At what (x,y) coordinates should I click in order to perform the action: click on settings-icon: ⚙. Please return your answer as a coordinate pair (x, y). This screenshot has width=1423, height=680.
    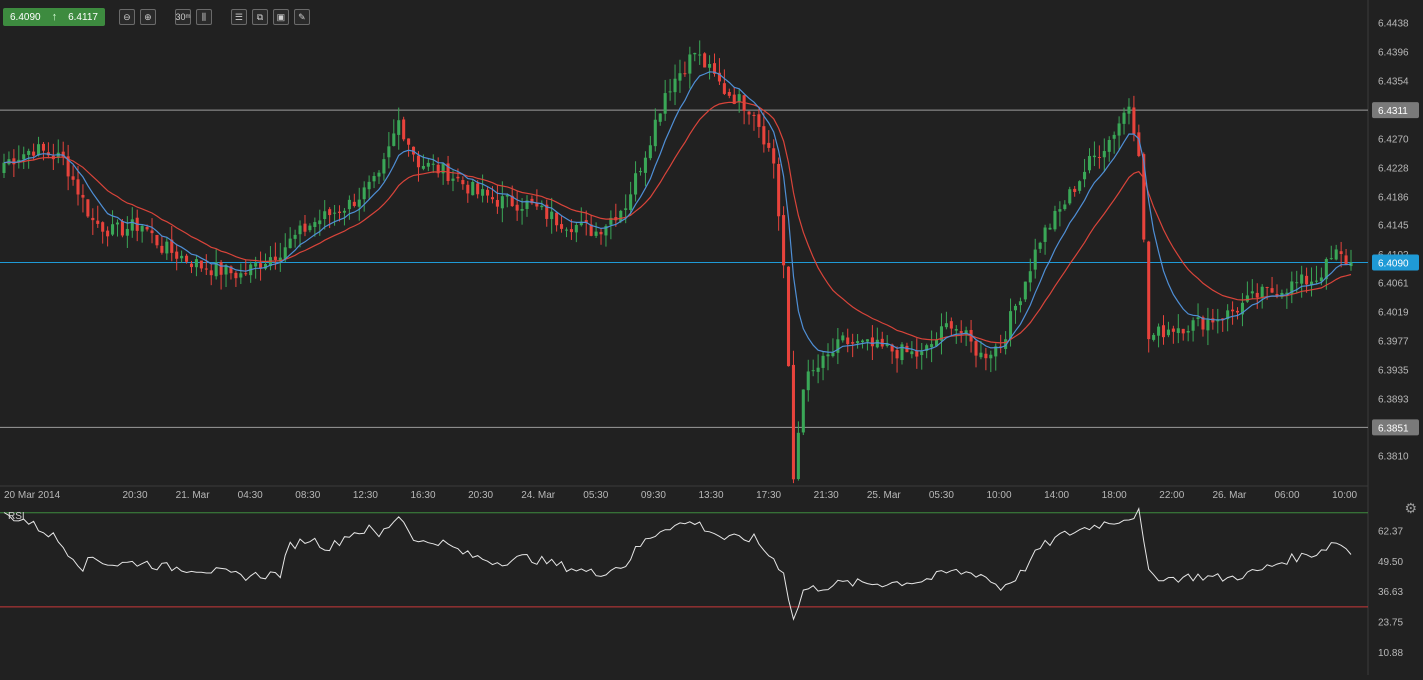
    Looking at the image, I should click on (1410, 508).